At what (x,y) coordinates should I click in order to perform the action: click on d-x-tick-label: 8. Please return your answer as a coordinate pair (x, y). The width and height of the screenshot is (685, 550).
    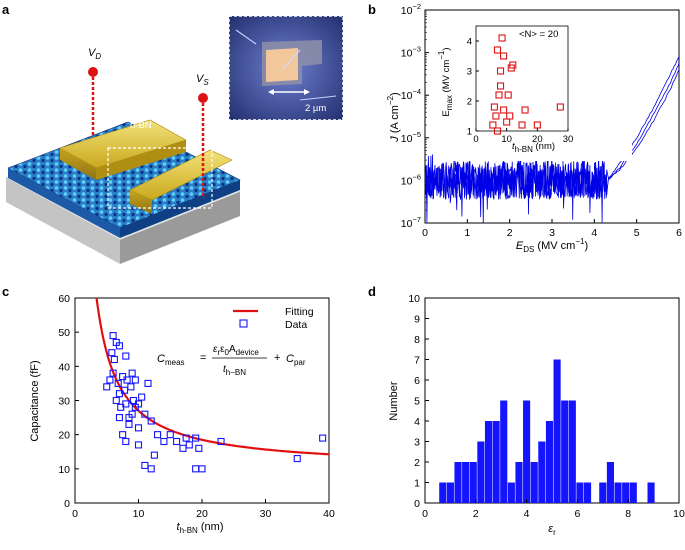
    Looking at the image, I should click on (628, 514).